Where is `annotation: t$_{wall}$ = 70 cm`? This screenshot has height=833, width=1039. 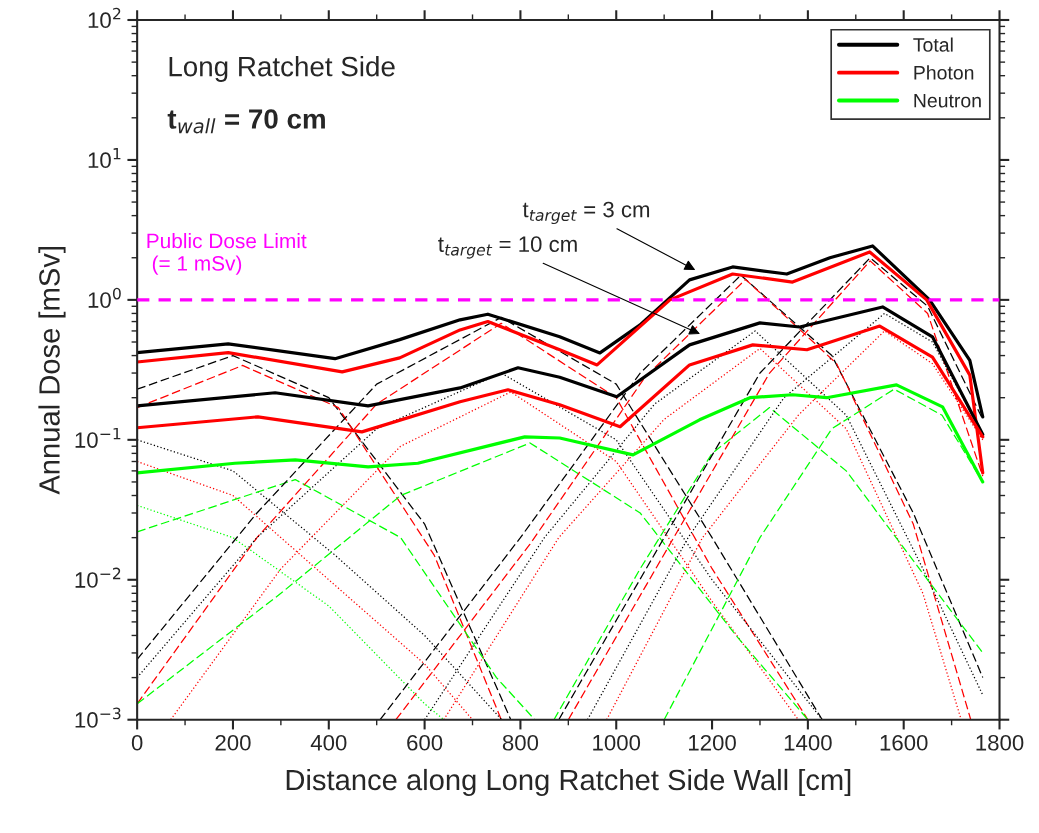 annotation: t$_{wall}$ = 70 cm is located at coordinates (246, 121).